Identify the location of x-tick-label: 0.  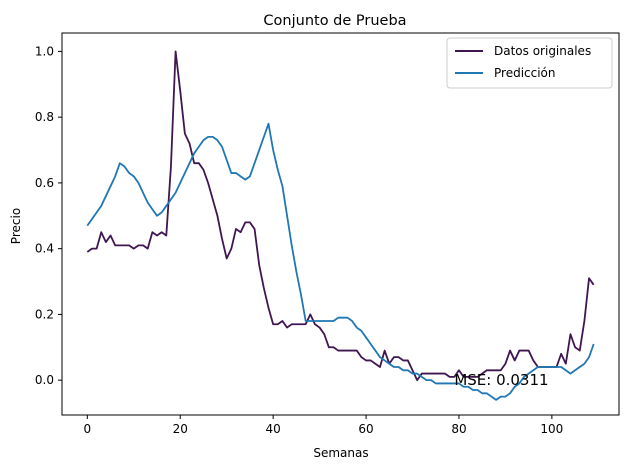
(87, 429).